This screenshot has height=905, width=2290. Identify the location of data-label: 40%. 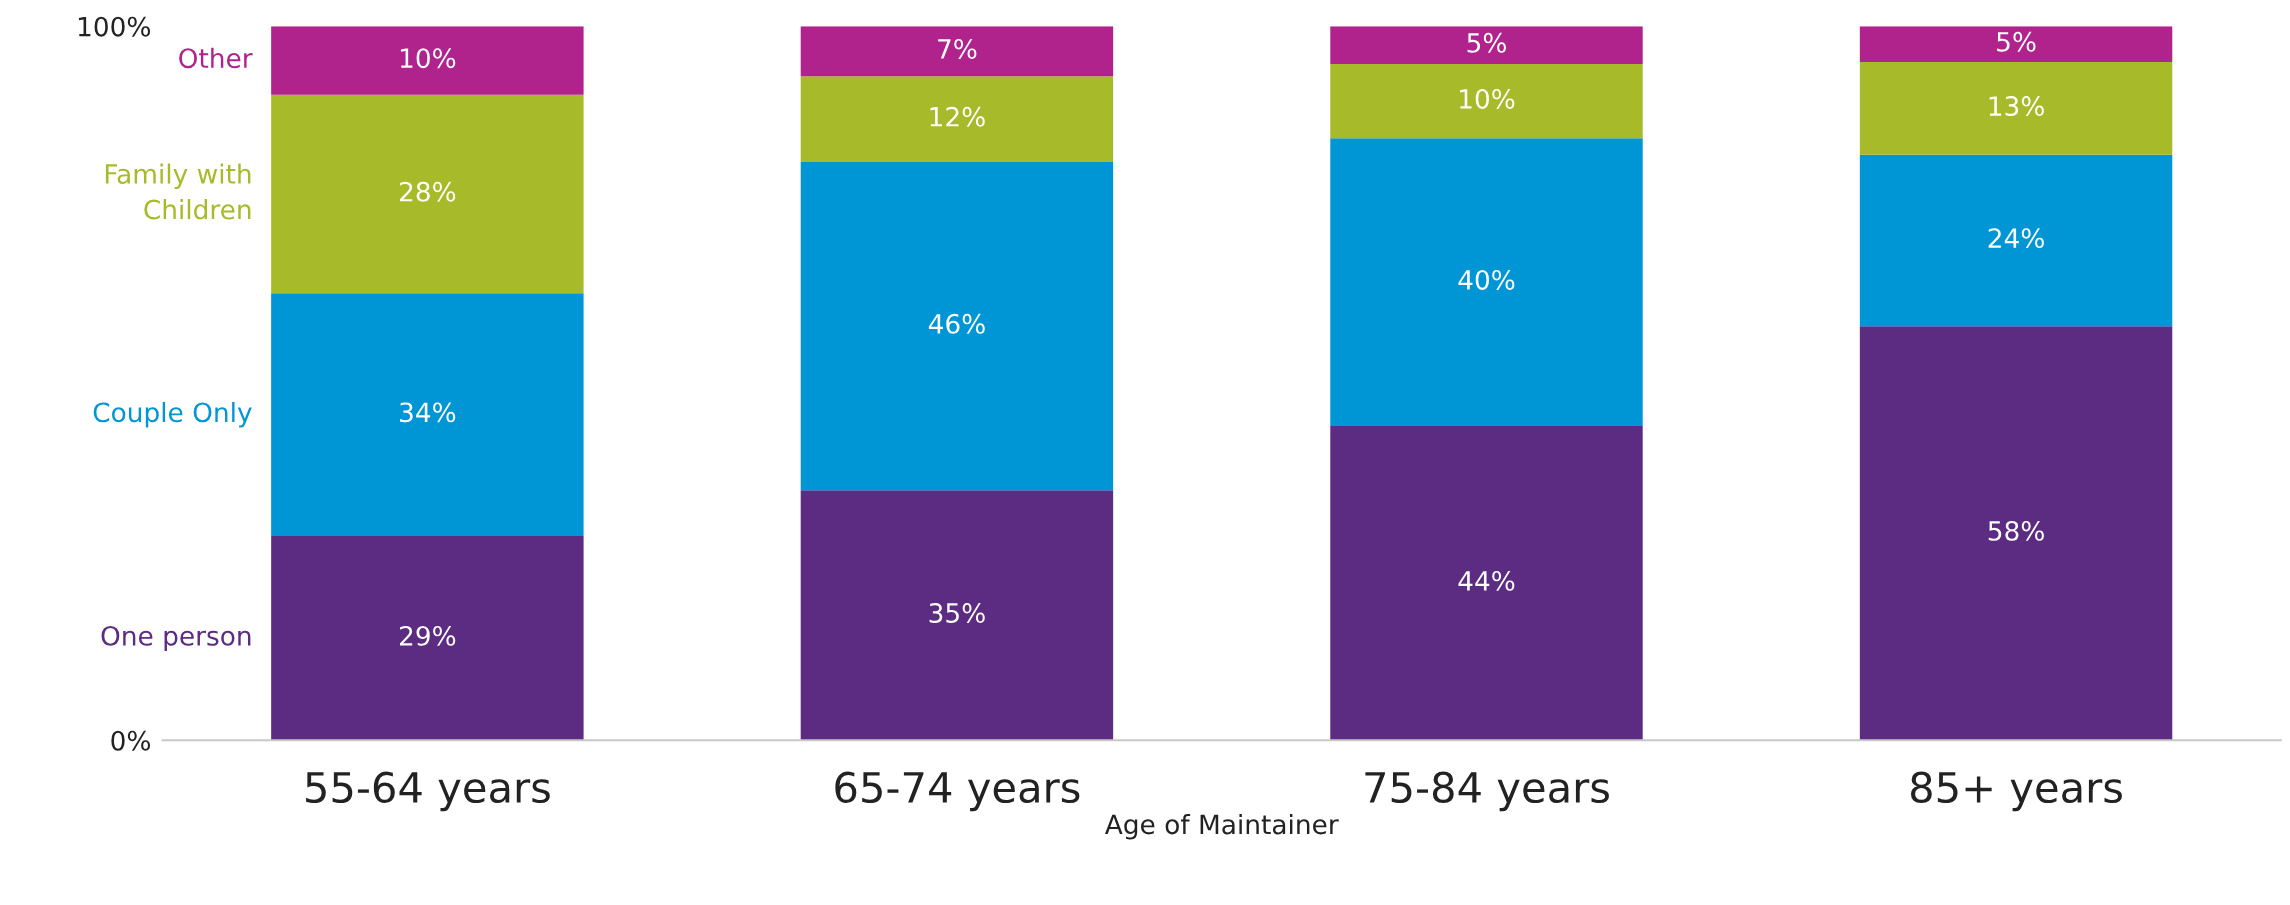
(1486, 279).